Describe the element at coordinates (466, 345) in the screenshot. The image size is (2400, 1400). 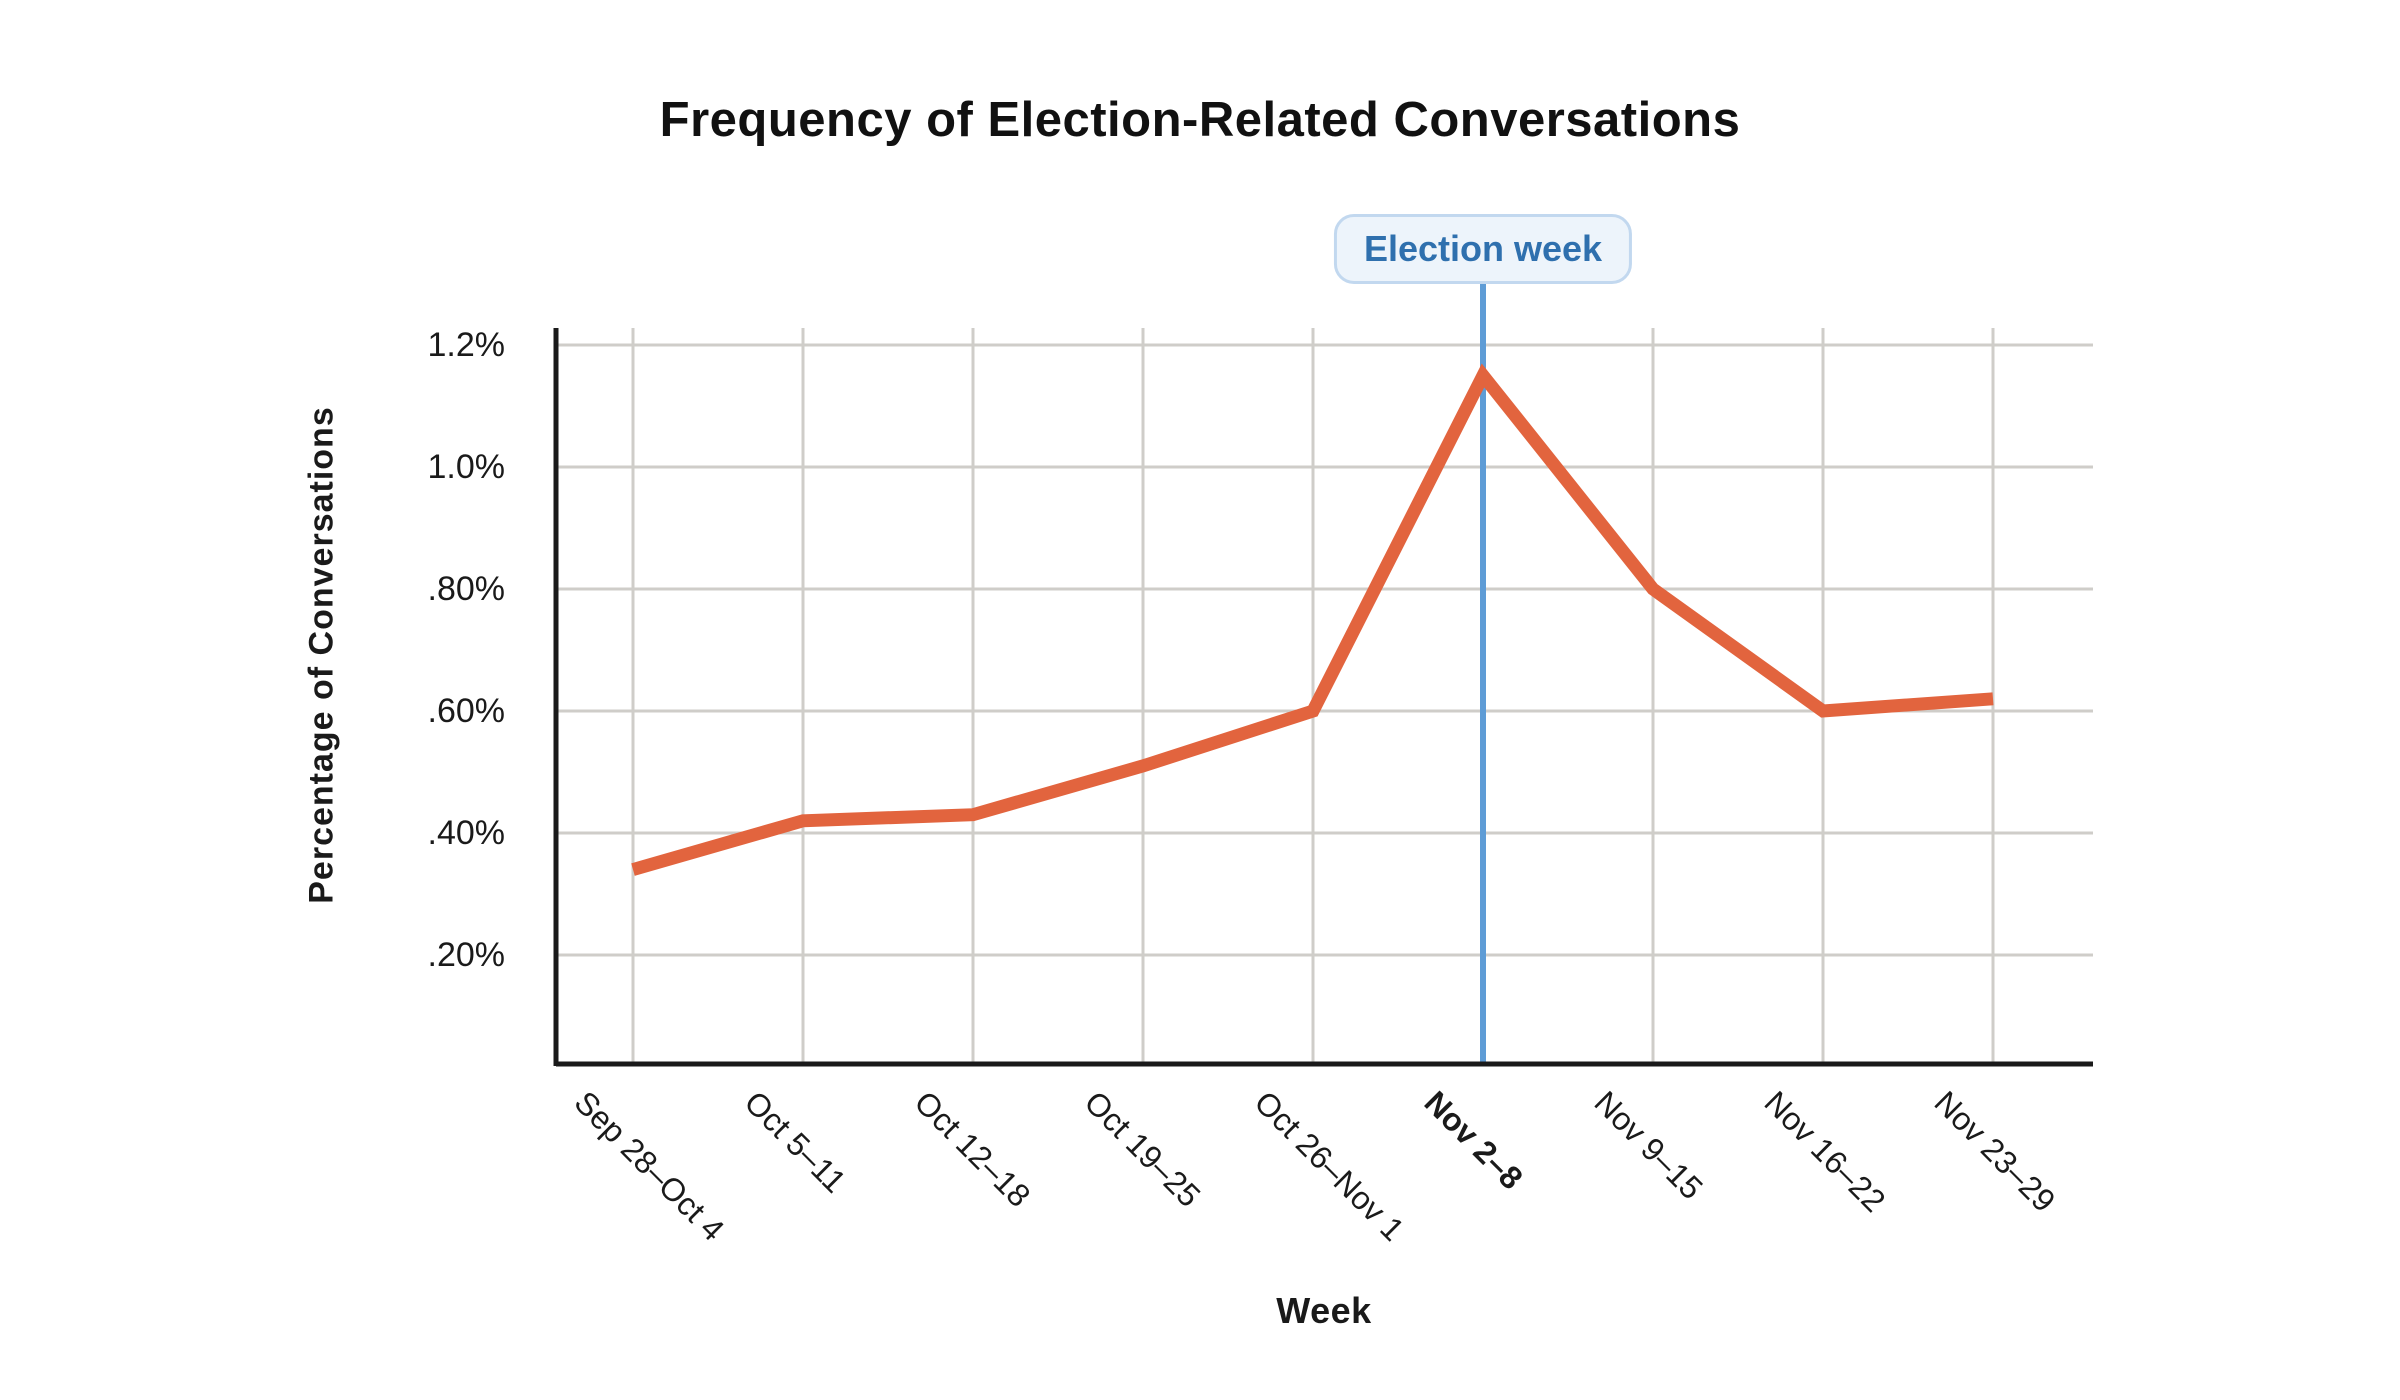
I see `y-tick-label: 1.2%` at that location.